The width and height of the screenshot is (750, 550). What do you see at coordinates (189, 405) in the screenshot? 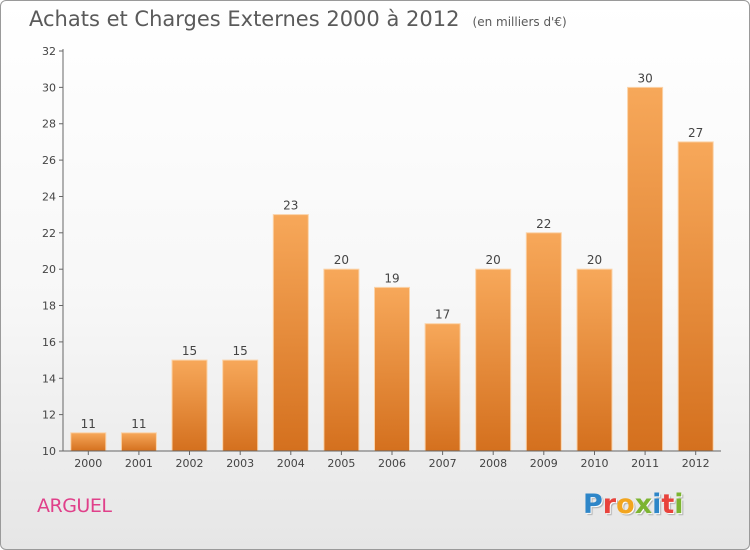
I see `bar-2002` at bounding box center [189, 405].